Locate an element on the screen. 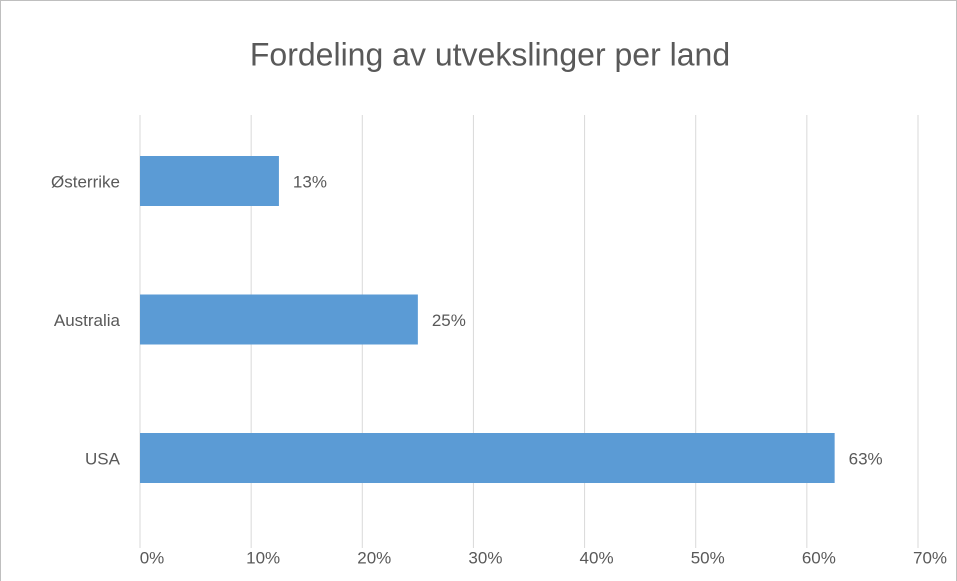 The image size is (957, 581). x-tick-label: 30% is located at coordinates (485, 557).